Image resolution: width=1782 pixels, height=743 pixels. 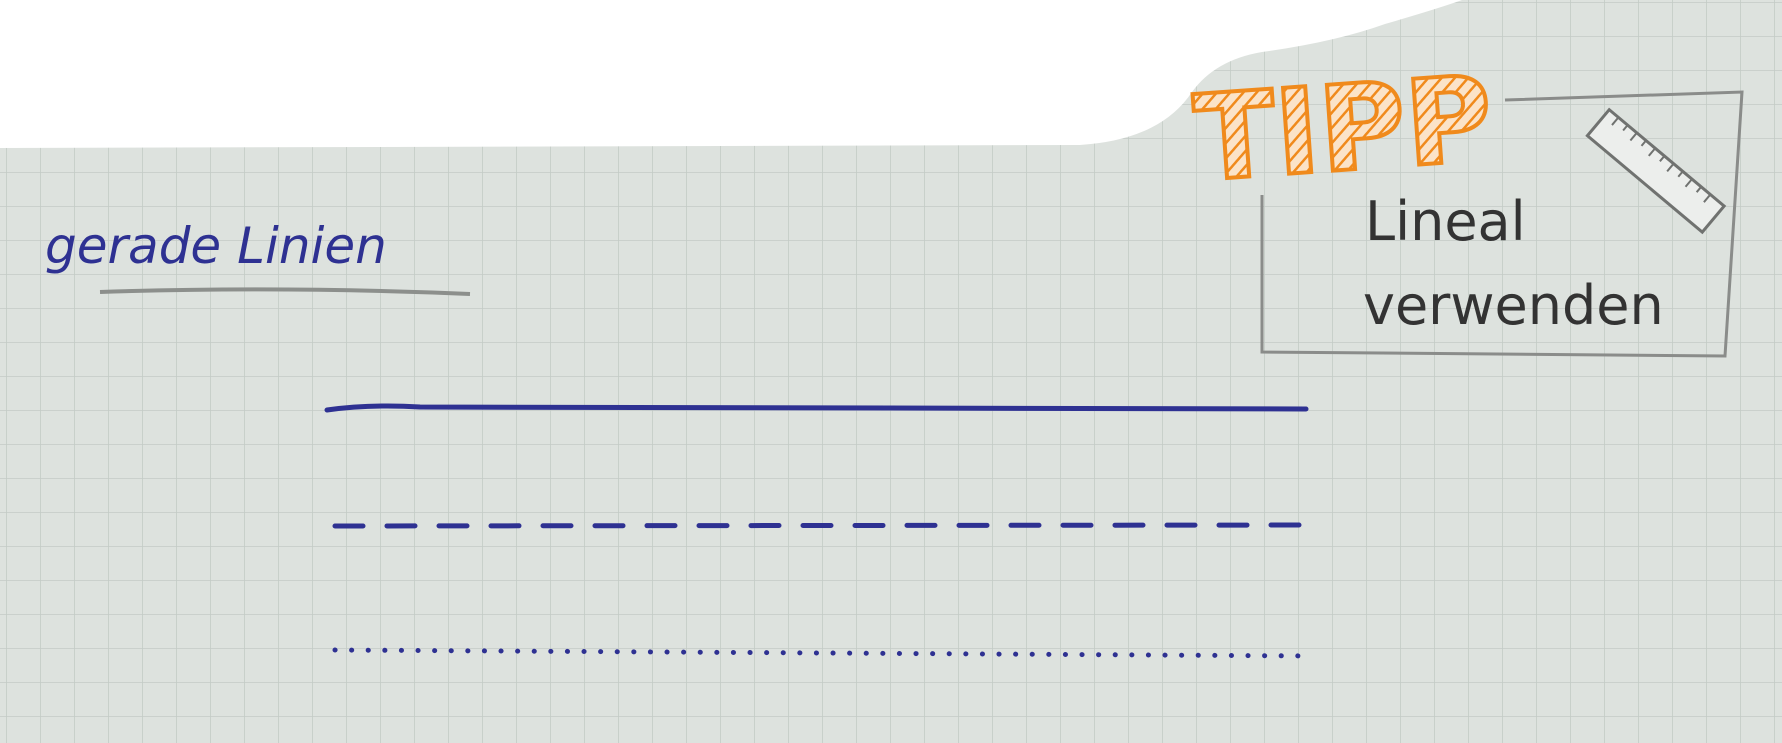 I want to click on heading: gerade Linien, so click(x=216, y=246).